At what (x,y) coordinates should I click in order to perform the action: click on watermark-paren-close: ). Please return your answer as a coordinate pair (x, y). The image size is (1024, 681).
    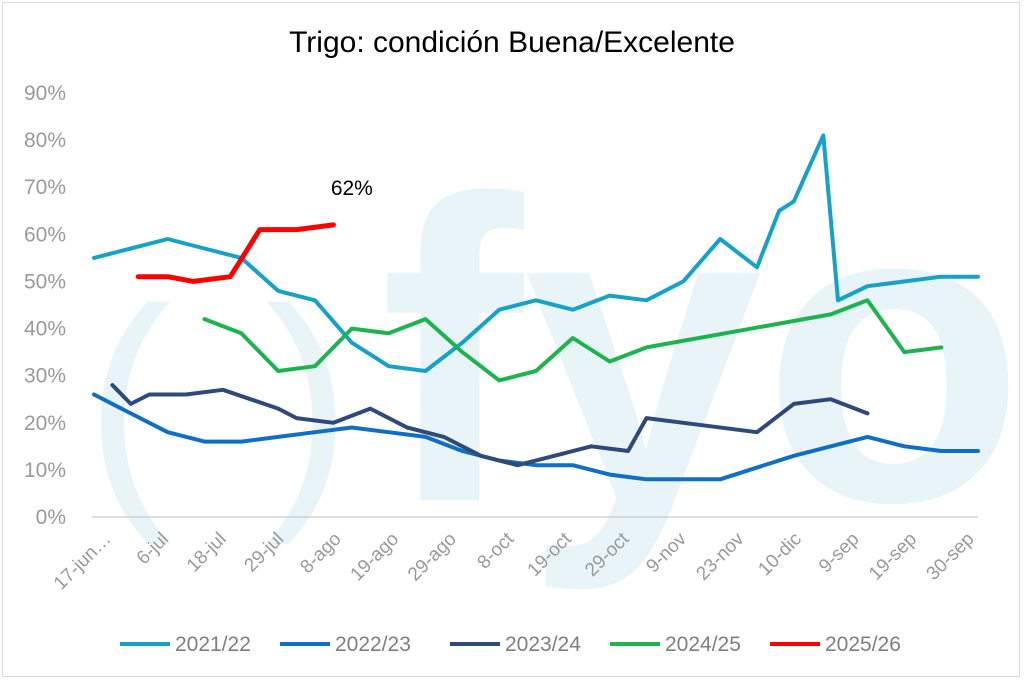
    Looking at the image, I should click on (308, 401).